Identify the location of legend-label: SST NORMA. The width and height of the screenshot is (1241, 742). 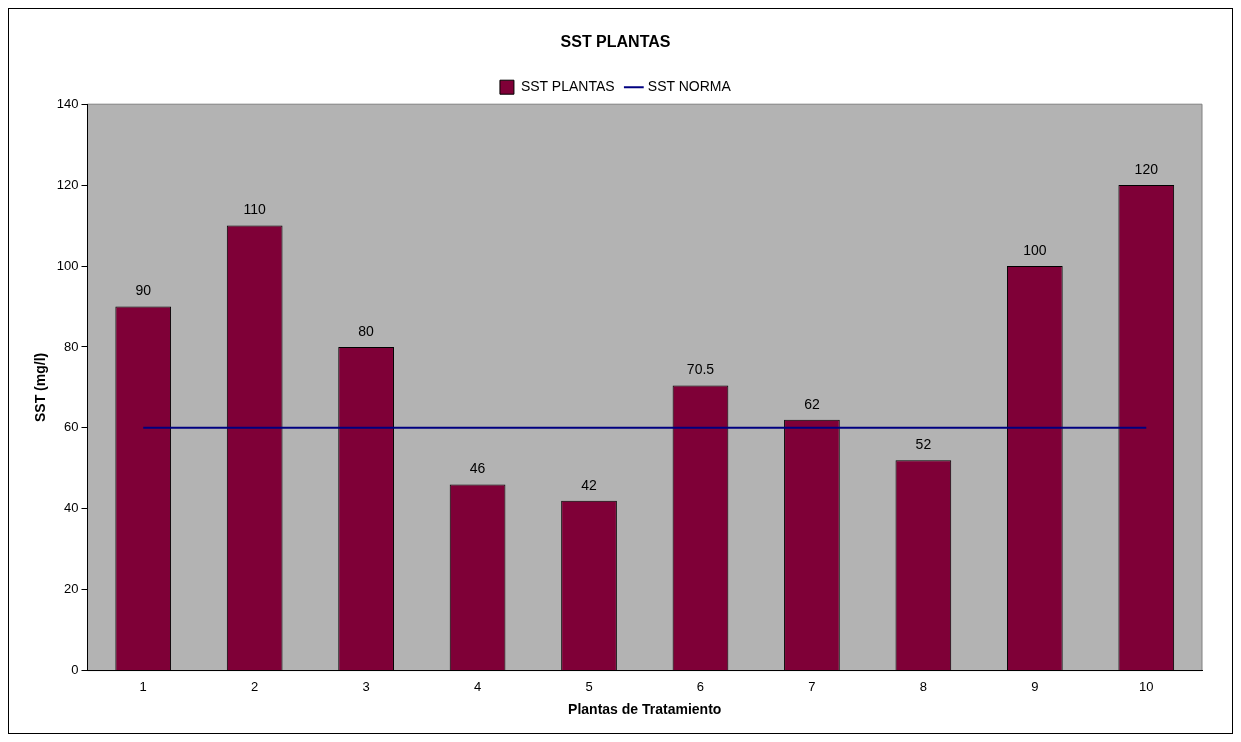
(689, 86).